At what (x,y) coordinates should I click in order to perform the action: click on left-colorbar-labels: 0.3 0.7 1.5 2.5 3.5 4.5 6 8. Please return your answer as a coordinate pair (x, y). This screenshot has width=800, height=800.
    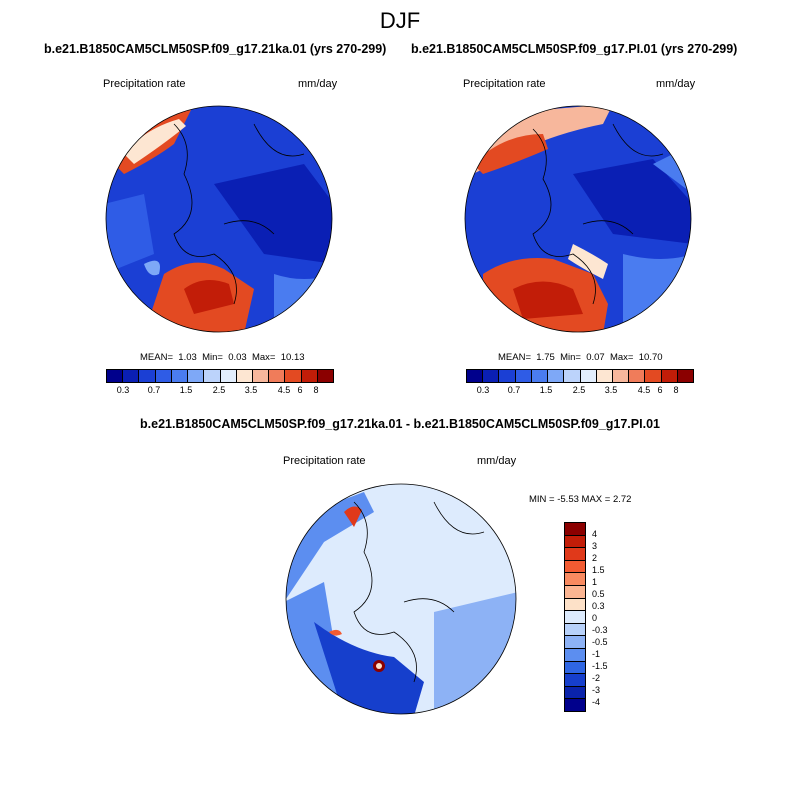
    Looking at the image, I should click on (219, 391).